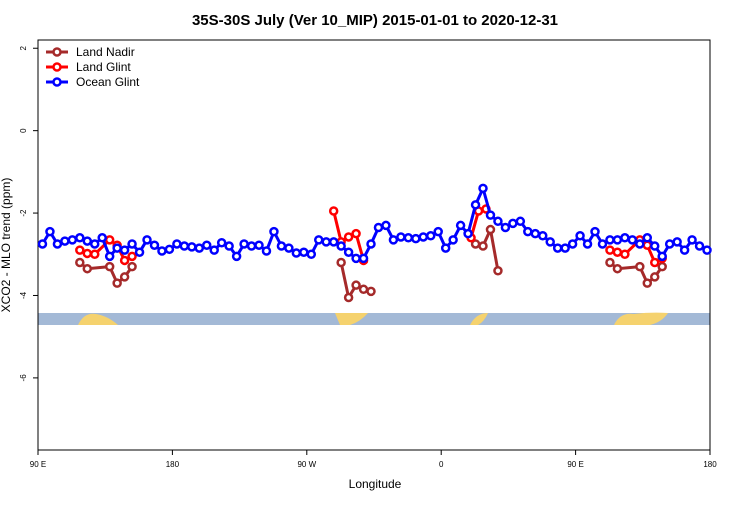 This screenshot has height=505, width=750. I want to click on map-strip, so click(374, 318).